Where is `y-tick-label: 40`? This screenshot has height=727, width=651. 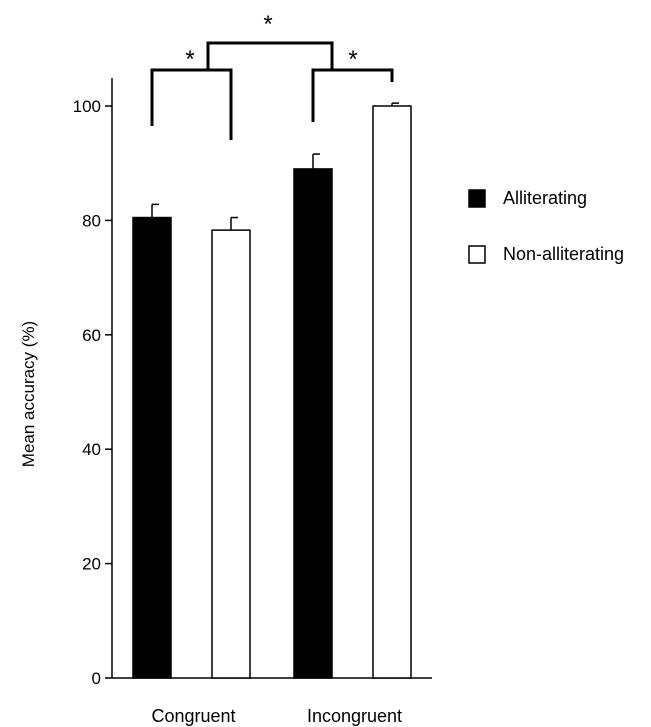 y-tick-label: 40 is located at coordinates (91, 449).